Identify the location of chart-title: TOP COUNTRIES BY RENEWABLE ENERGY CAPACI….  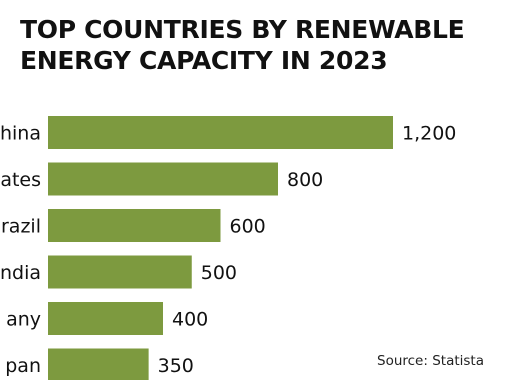
(242, 45).